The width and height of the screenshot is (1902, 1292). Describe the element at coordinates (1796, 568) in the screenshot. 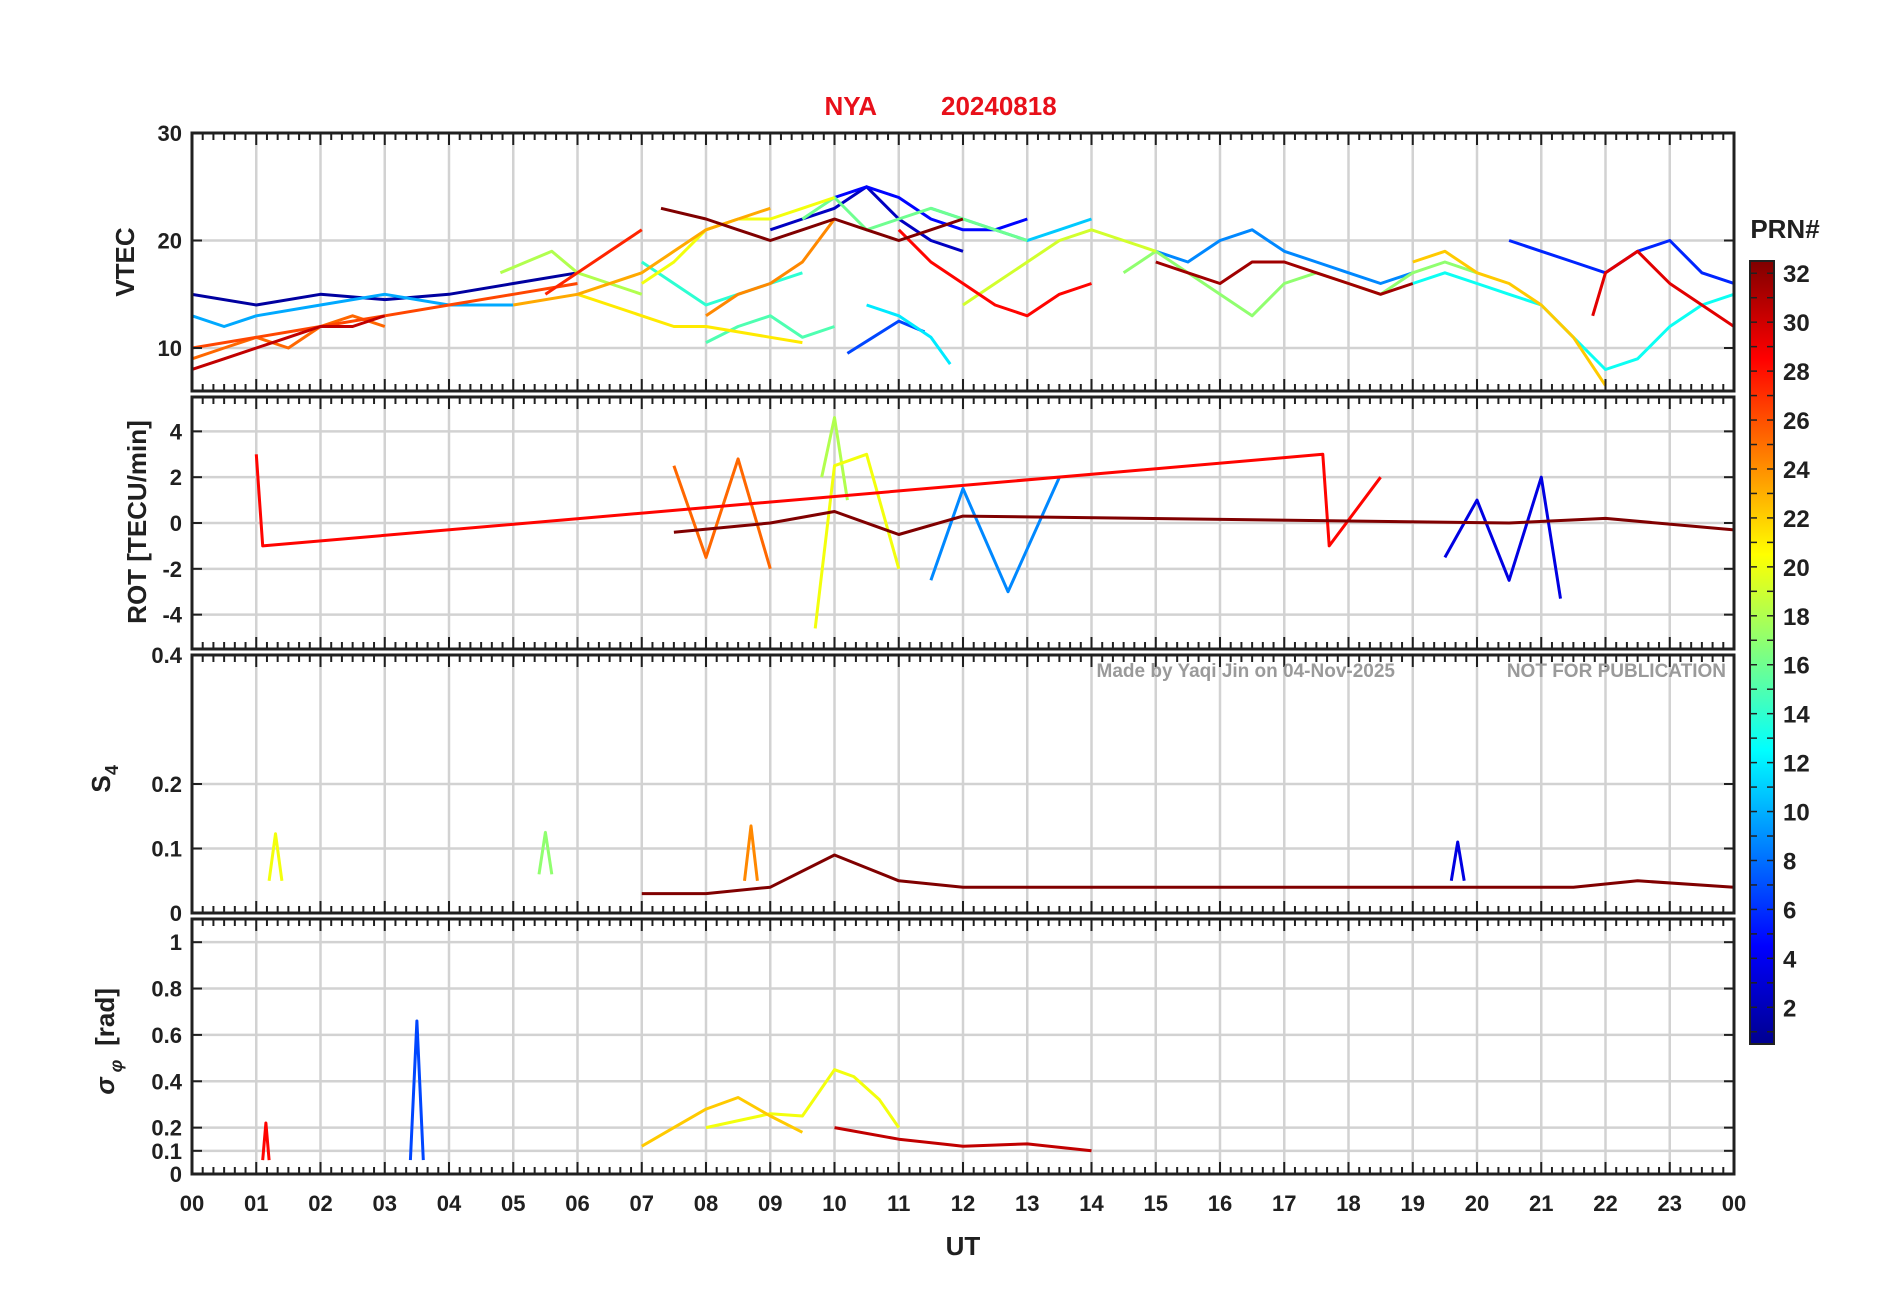

I see `colorbar-tick-label: 20` at that location.